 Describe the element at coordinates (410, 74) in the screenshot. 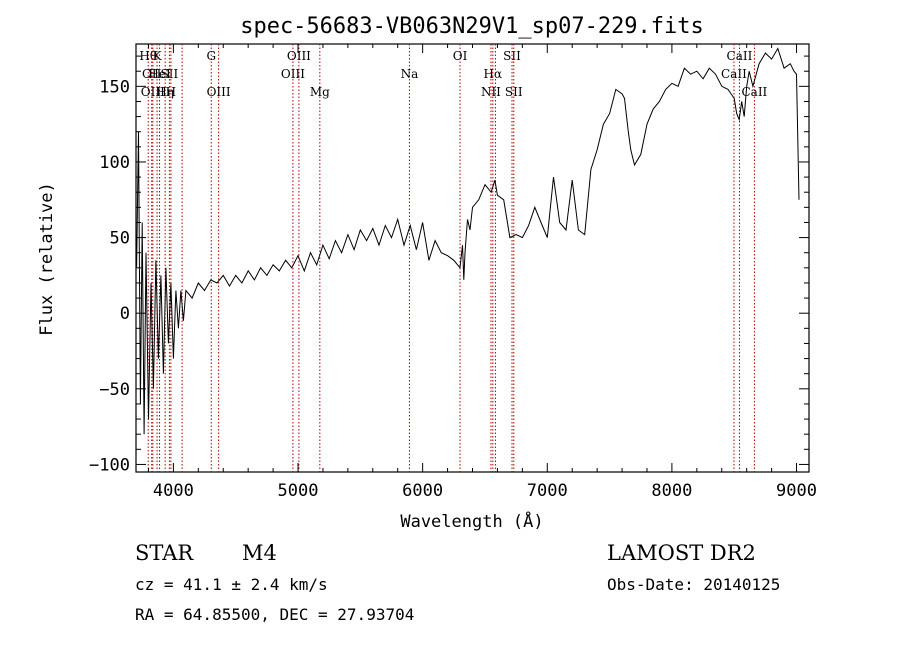

I see `line-marker-label: Na` at that location.